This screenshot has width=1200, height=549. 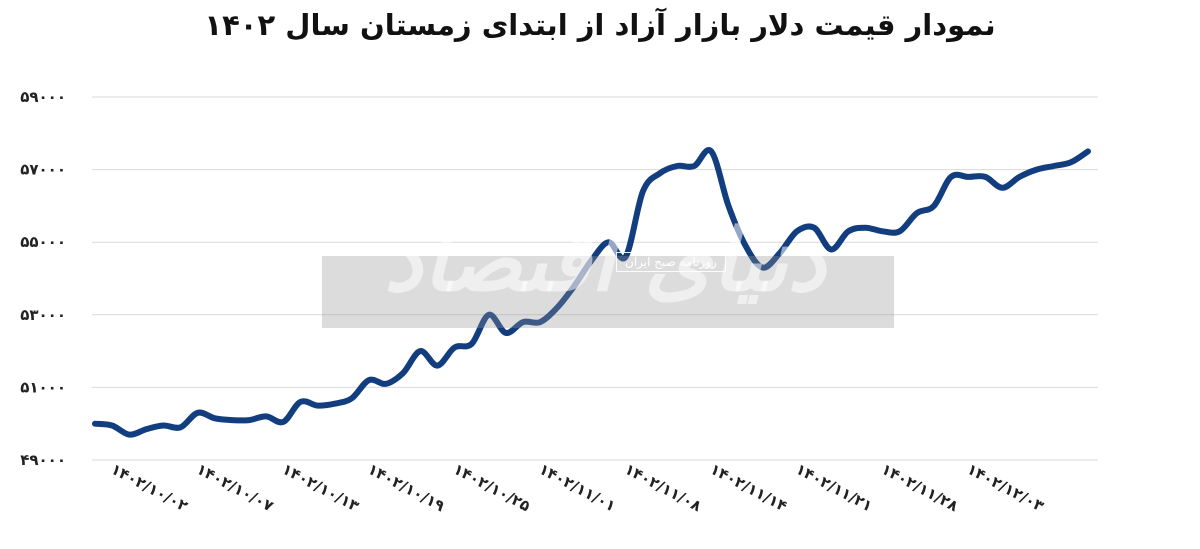 I want to click on x-tick-label: ۱۴۰۲/۱۰/۱۹, so click(x=406, y=487).